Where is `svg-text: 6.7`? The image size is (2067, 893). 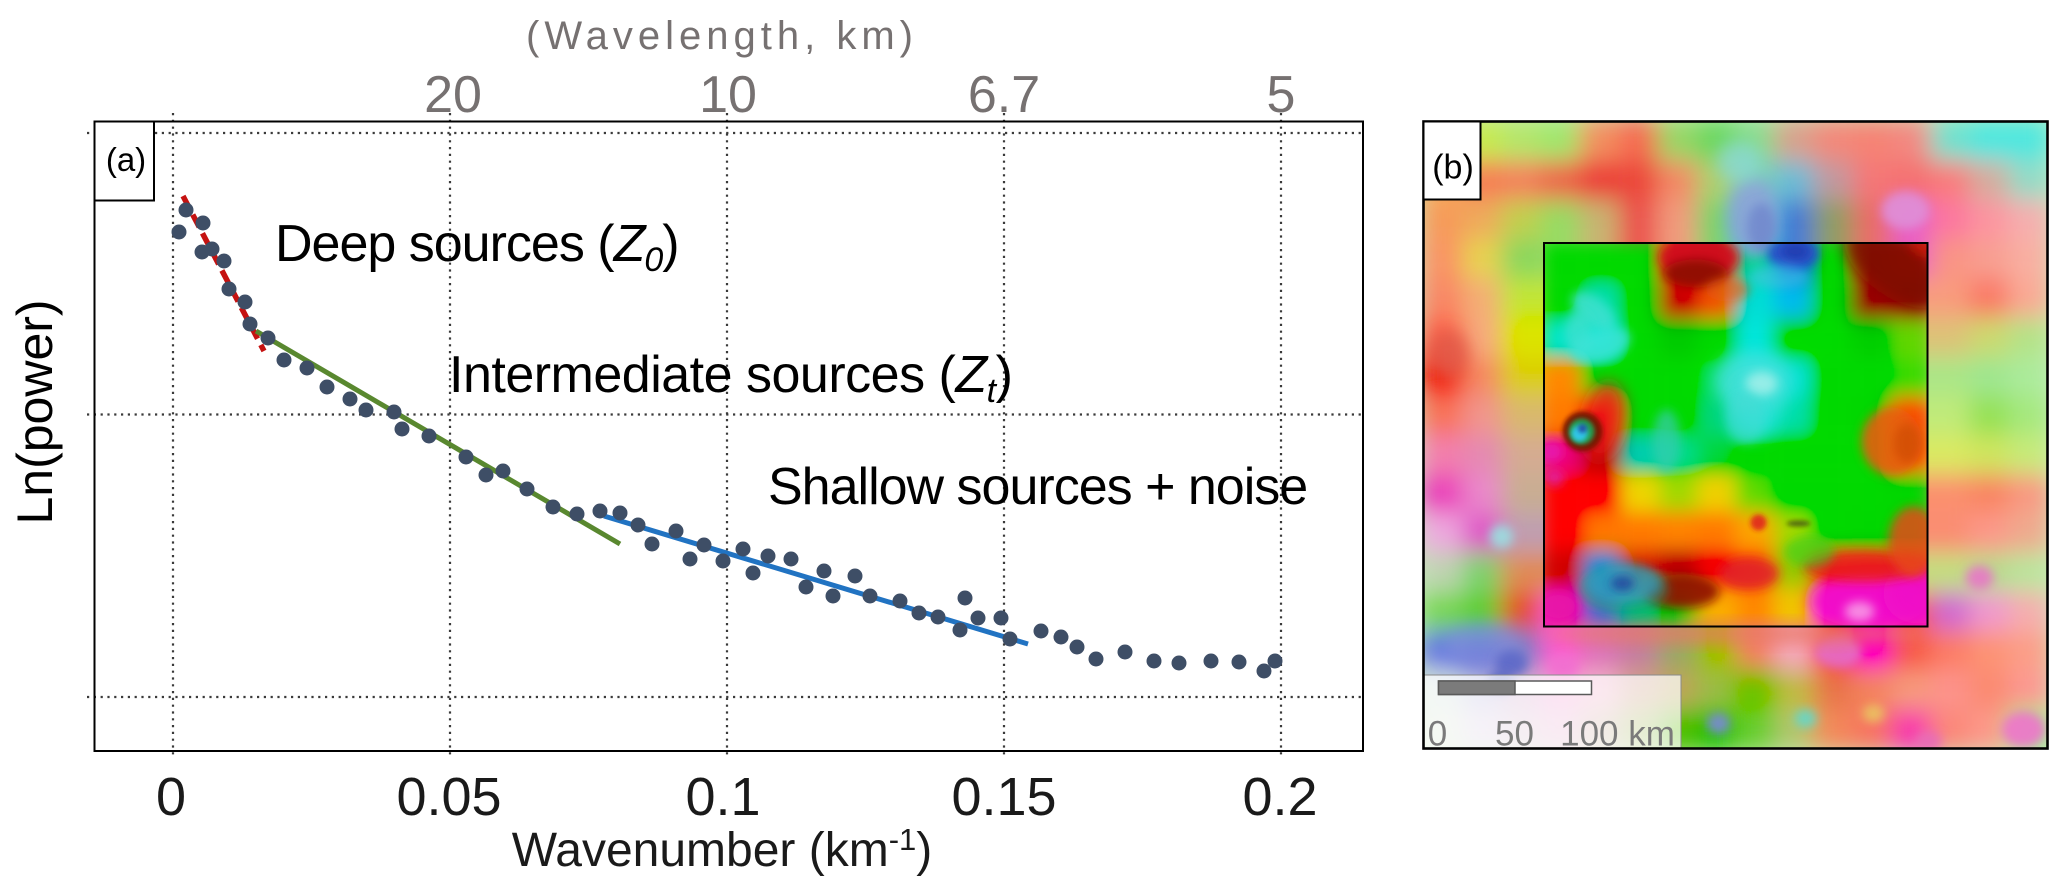
svg-text: 6.7 is located at coordinates (1004, 95).